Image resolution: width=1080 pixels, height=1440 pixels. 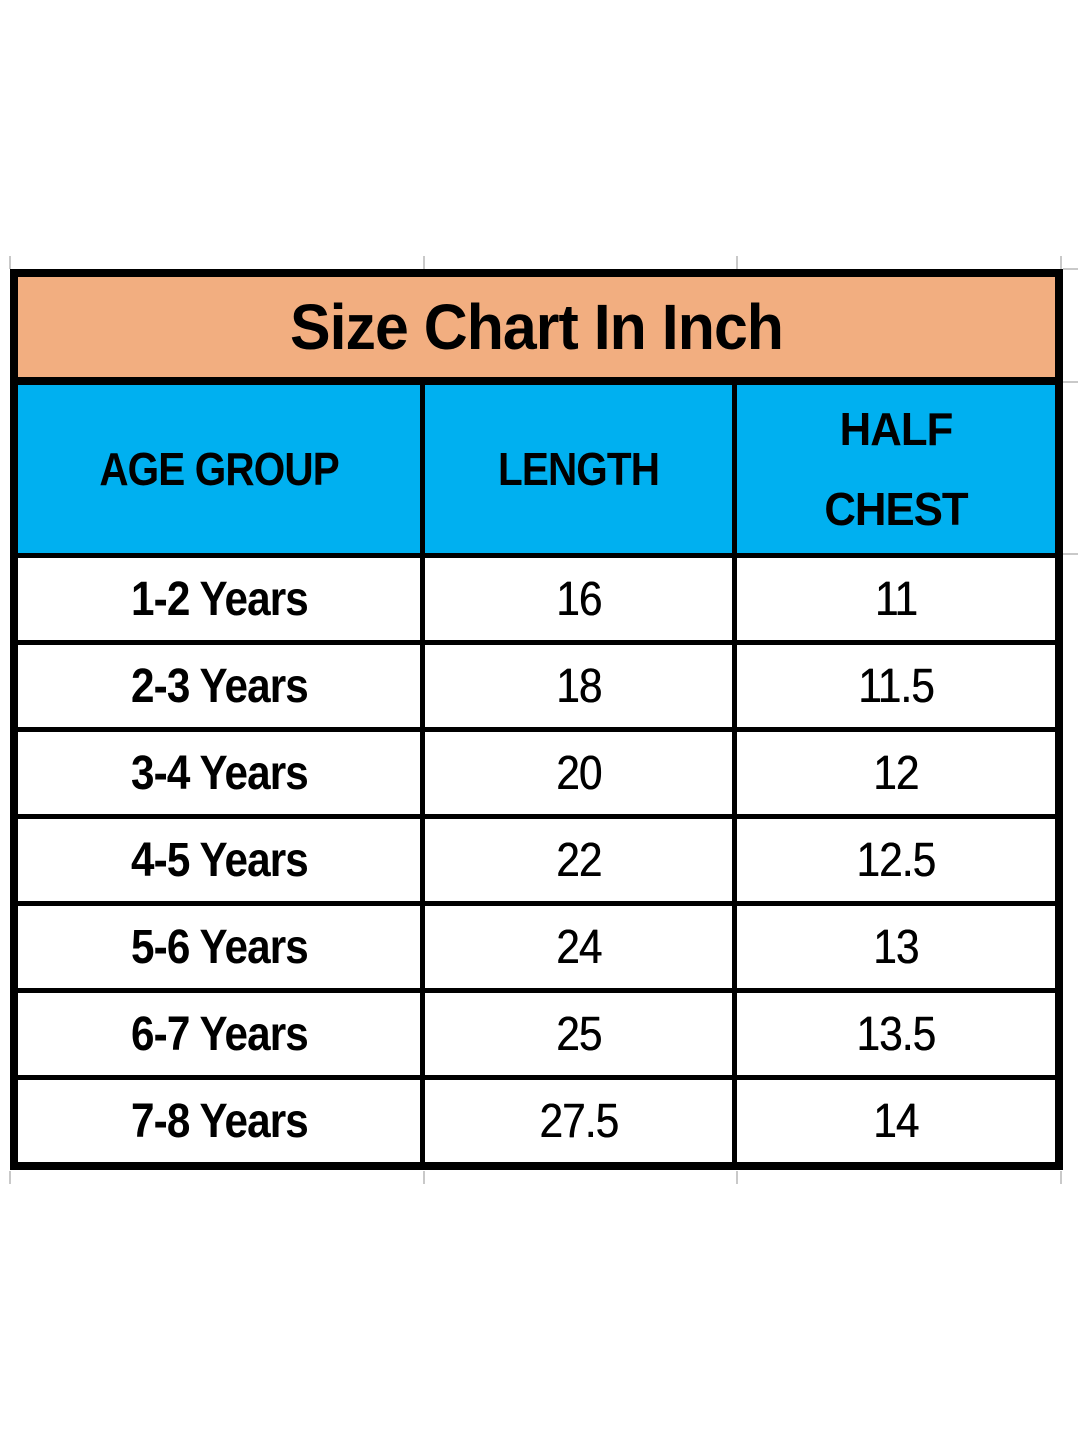 I want to click on length-cell: 22, so click(x=578, y=860).